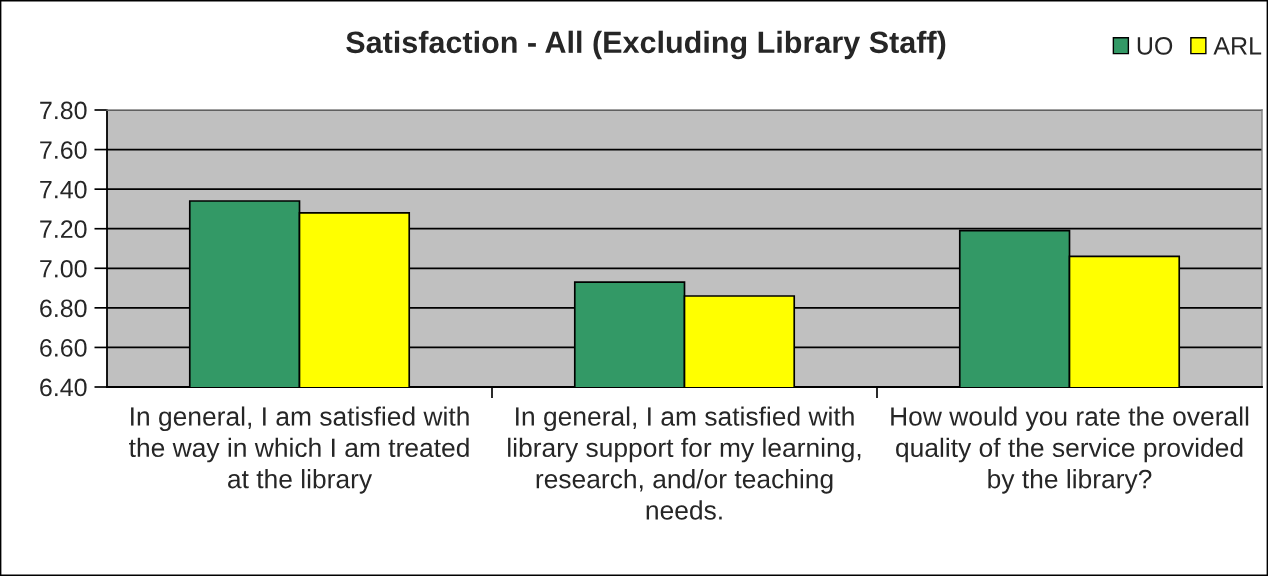  I want to click on y-tick-label: 7.80, so click(63, 110).